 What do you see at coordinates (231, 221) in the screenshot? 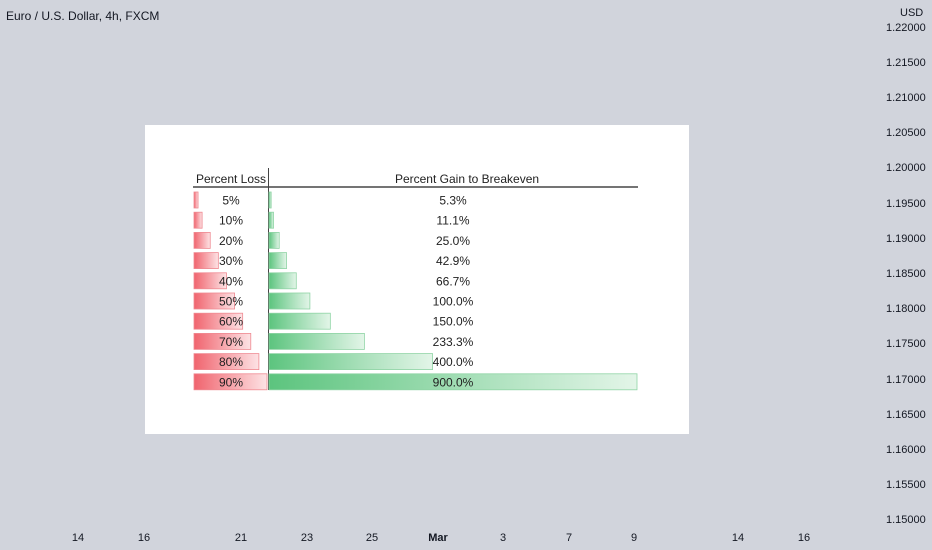
I see `loss-value: 10%` at bounding box center [231, 221].